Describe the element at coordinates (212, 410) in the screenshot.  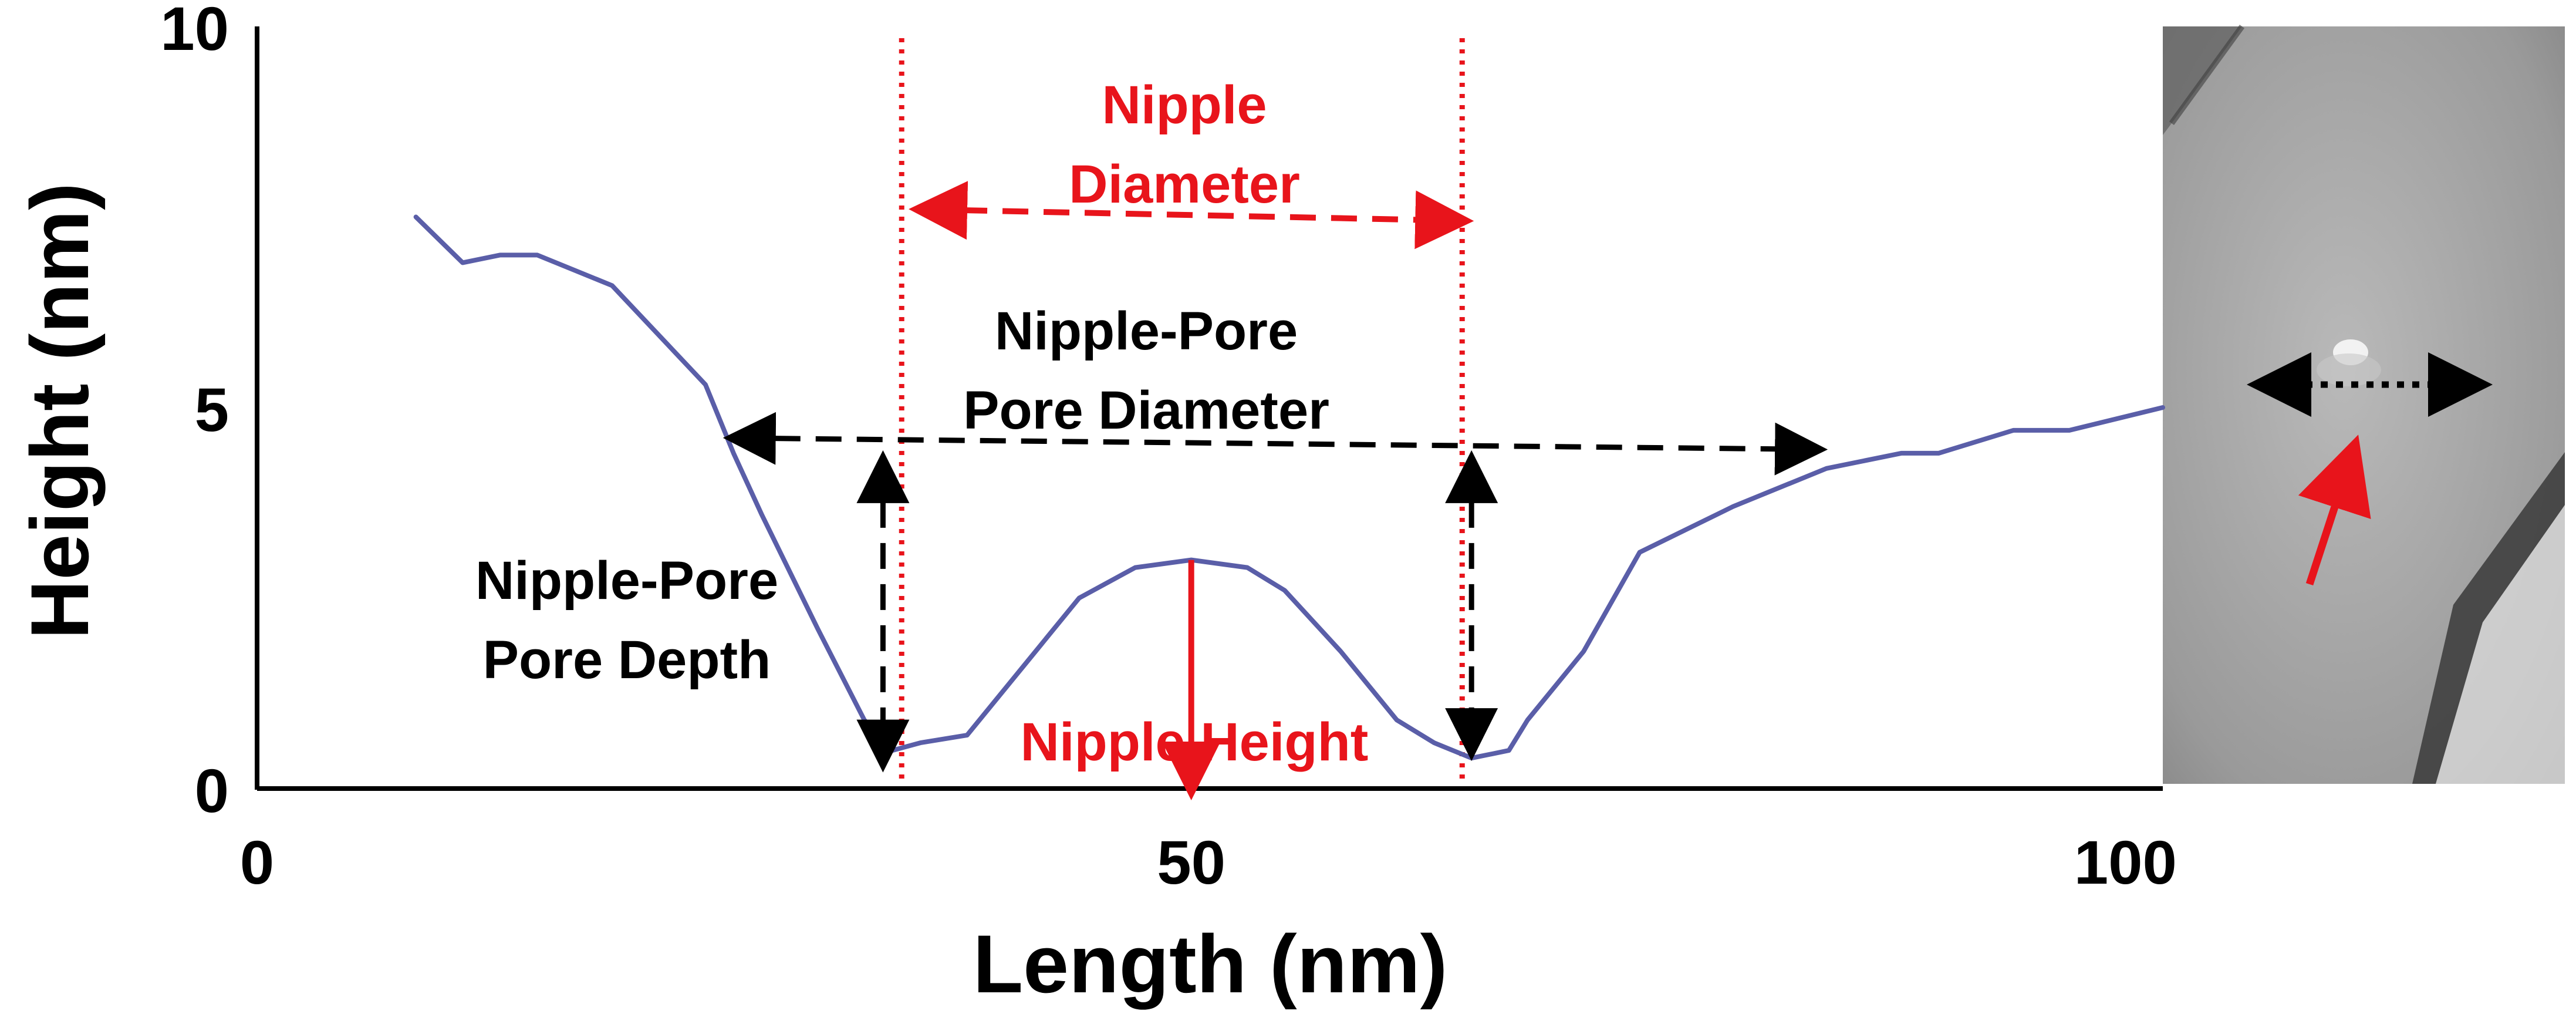
I see `y-tick-label: 5` at that location.